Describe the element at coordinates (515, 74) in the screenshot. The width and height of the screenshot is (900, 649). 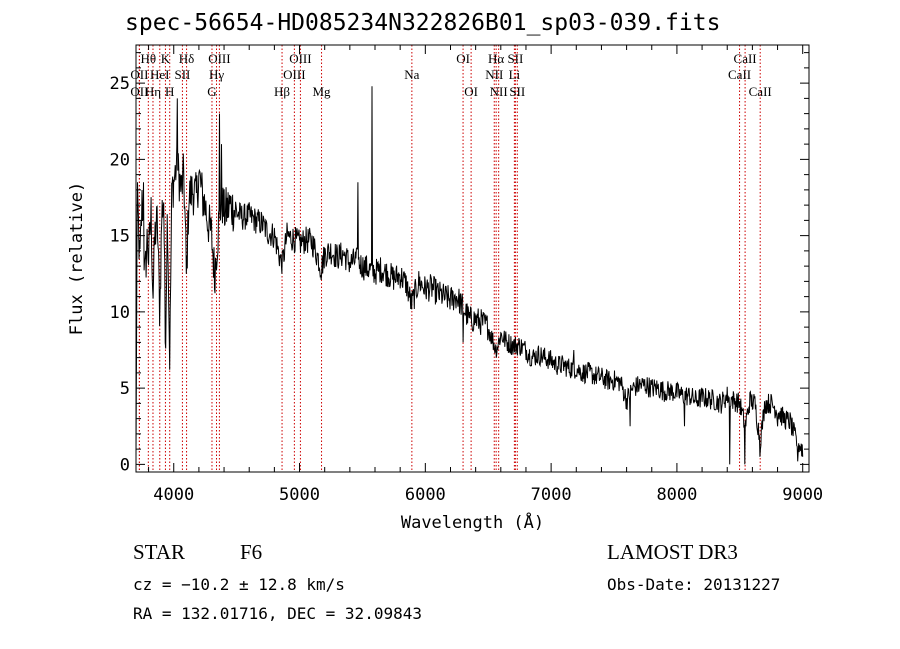
I see `line-marker-label: Li` at that location.